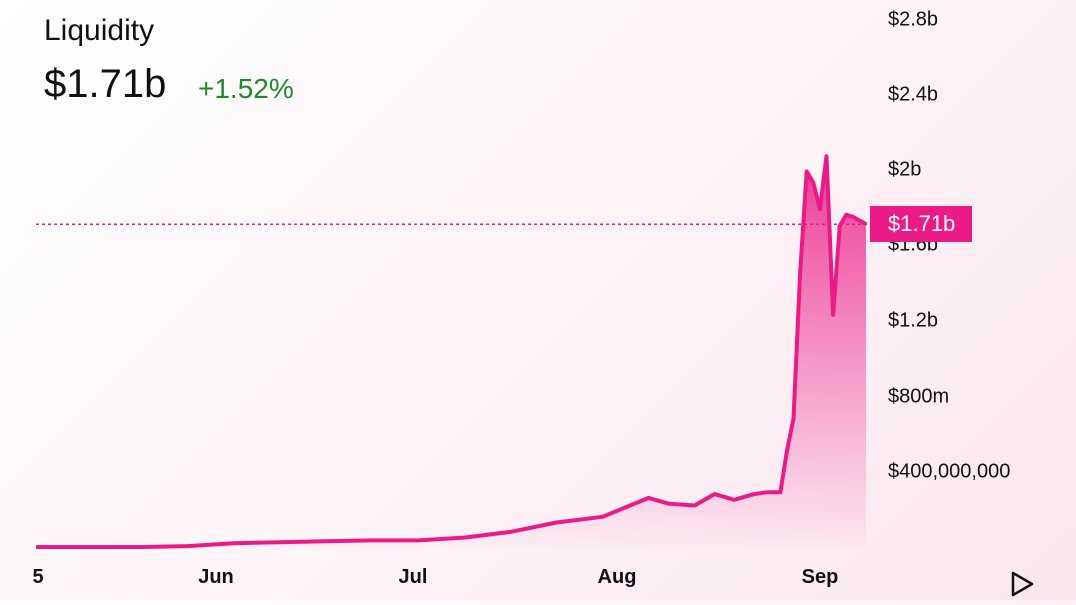 This screenshot has height=605, width=1076. Describe the element at coordinates (949, 471) in the screenshot. I see `y-tick-label: $400,000,000` at that location.